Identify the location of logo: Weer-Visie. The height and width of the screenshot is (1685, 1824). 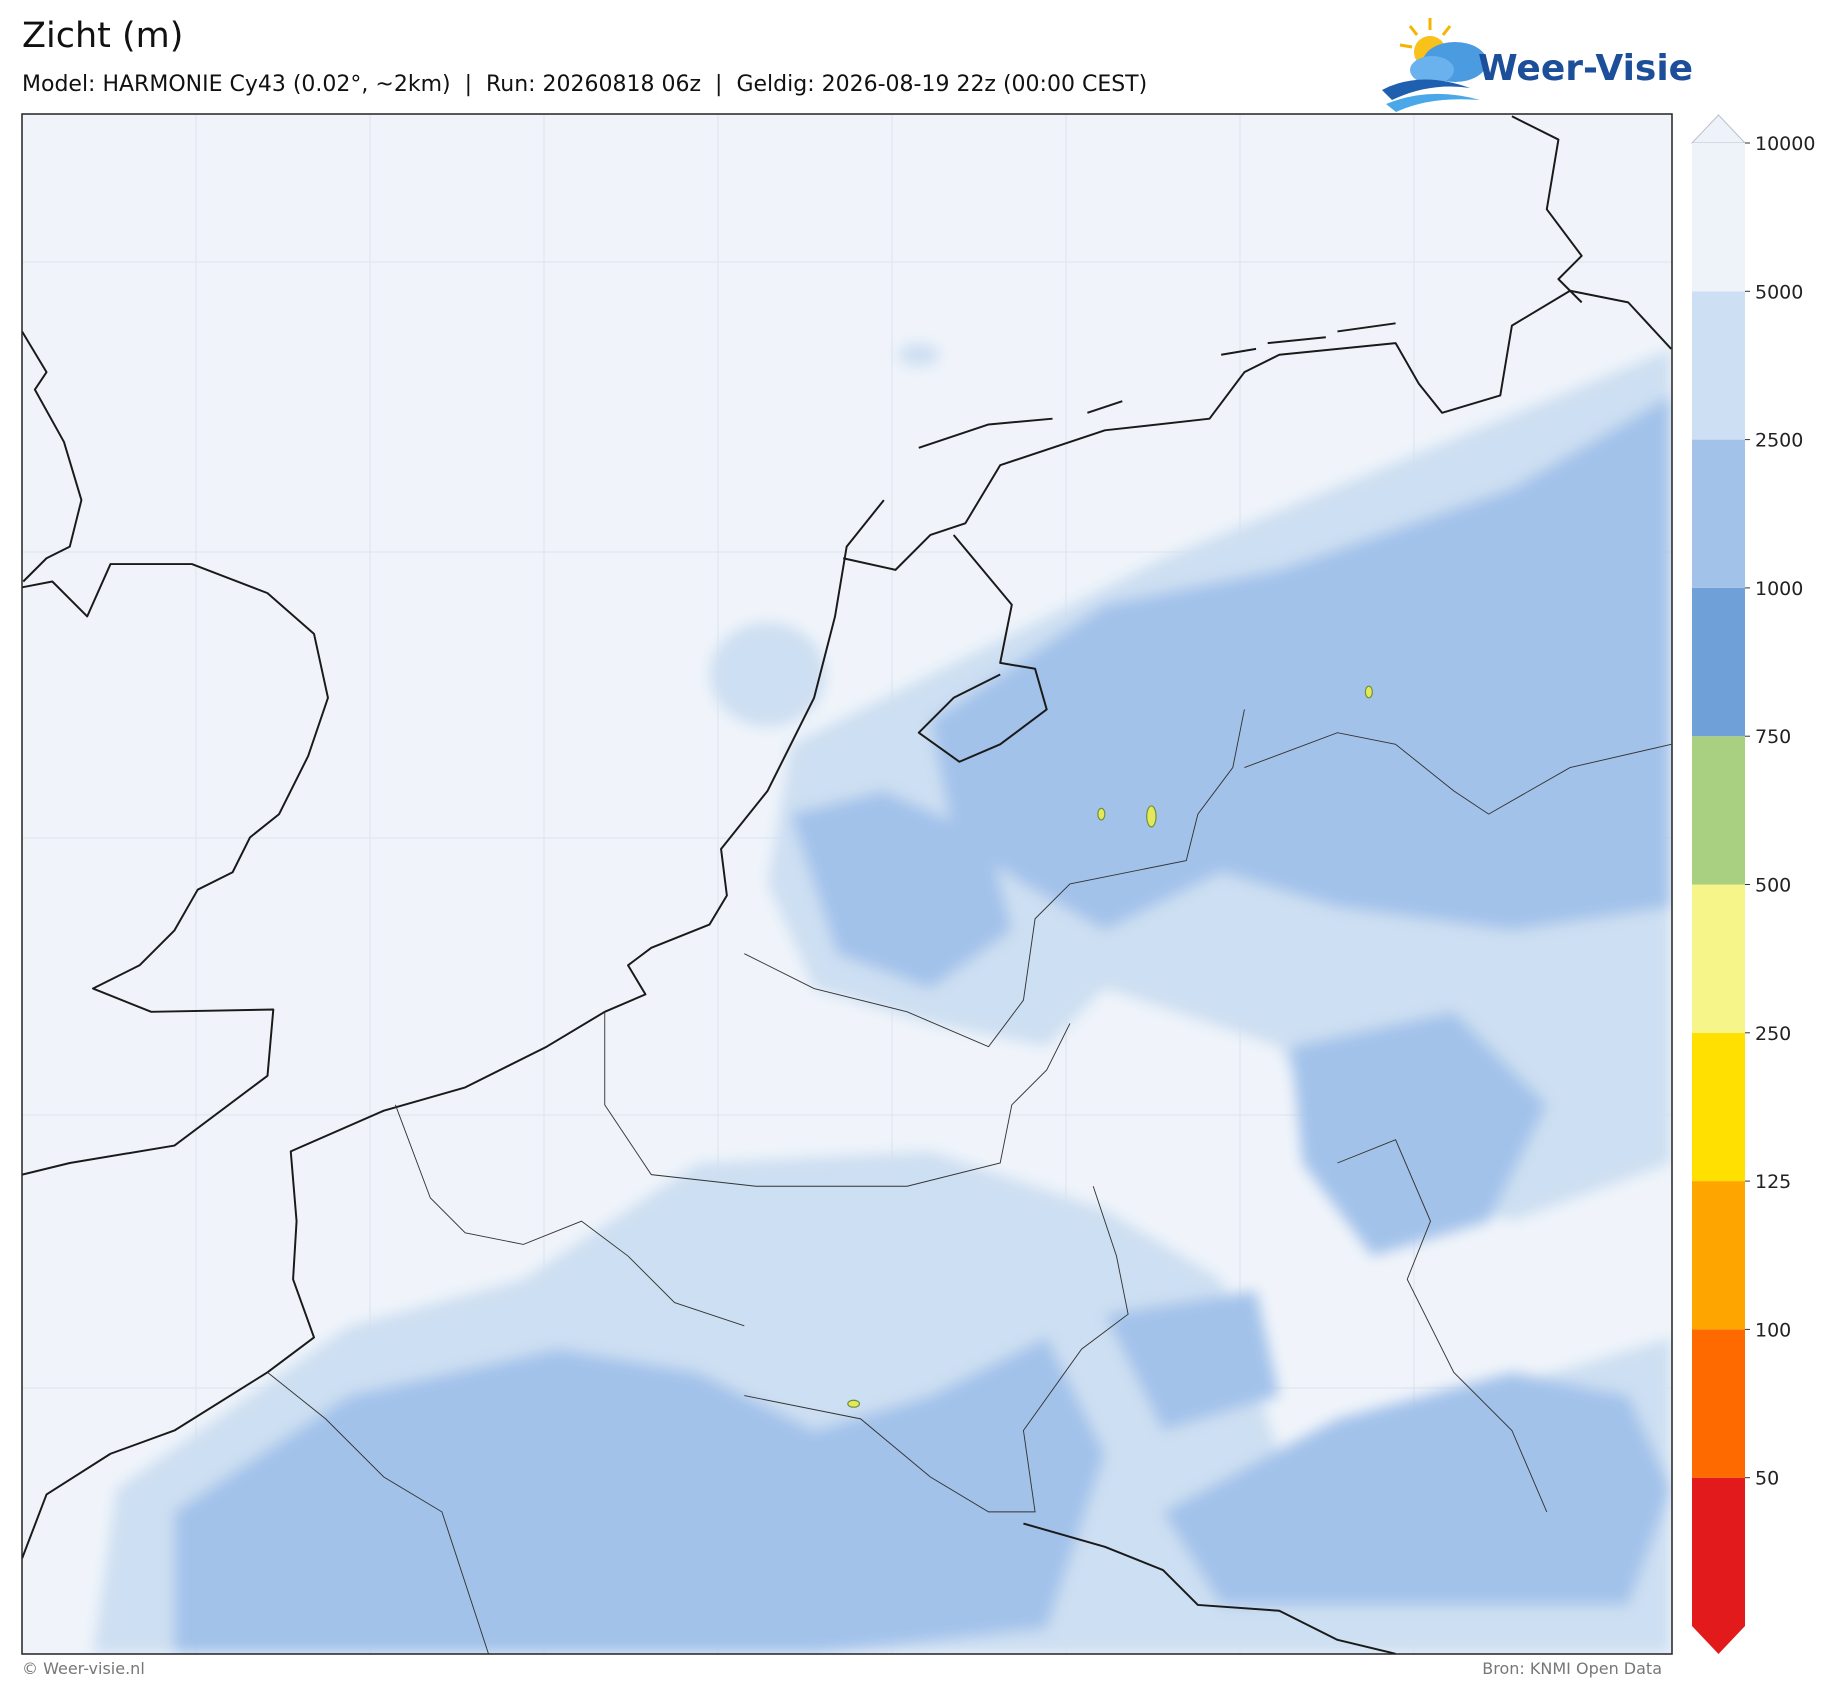
(1537, 65).